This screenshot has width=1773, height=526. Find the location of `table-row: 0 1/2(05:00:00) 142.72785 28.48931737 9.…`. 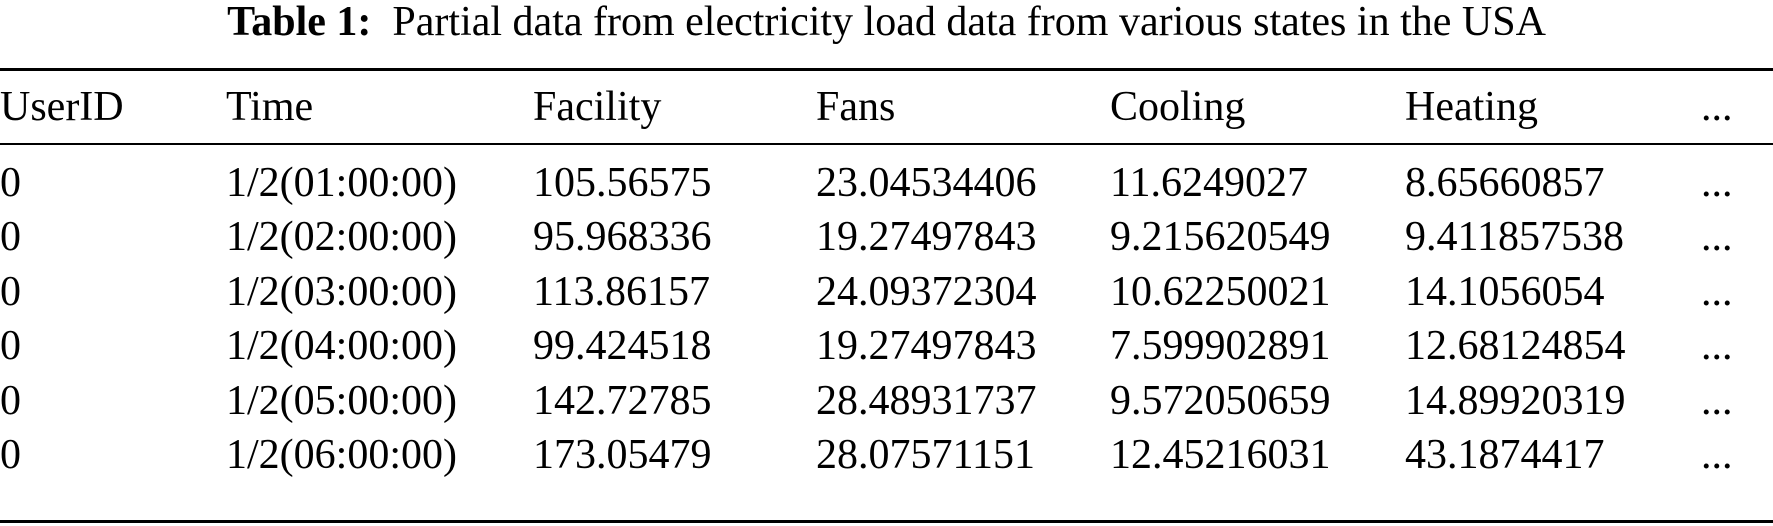

table-row: 0 1/2(05:00:00) 142.72785 28.48931737 9.… is located at coordinates (886, 401).